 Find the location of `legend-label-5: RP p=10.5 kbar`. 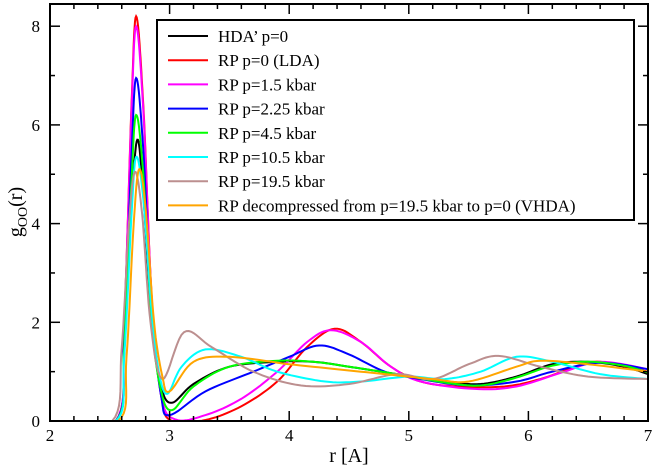

legend-label-5: RP p=10.5 kbar is located at coordinates (271, 157).